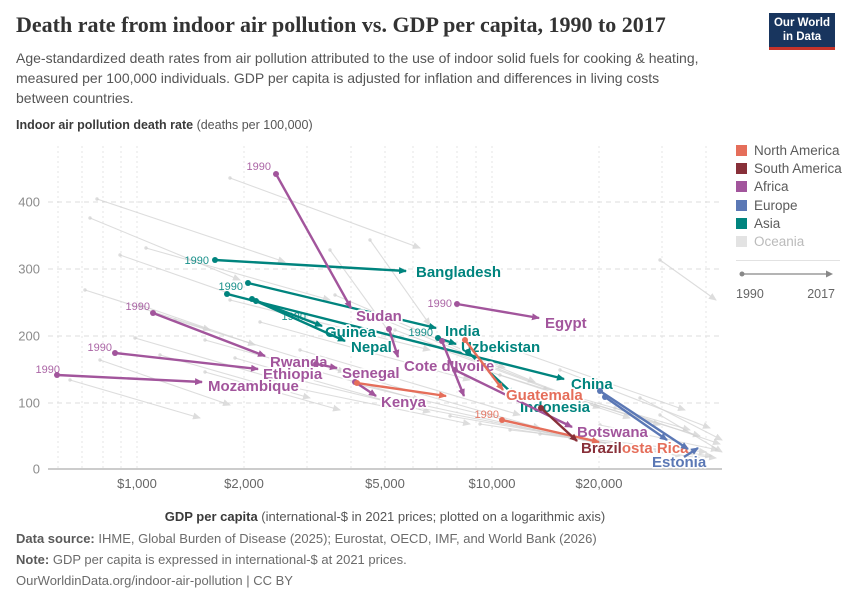  I want to click on trajectory-line-ethiopia, so click(186, 361).